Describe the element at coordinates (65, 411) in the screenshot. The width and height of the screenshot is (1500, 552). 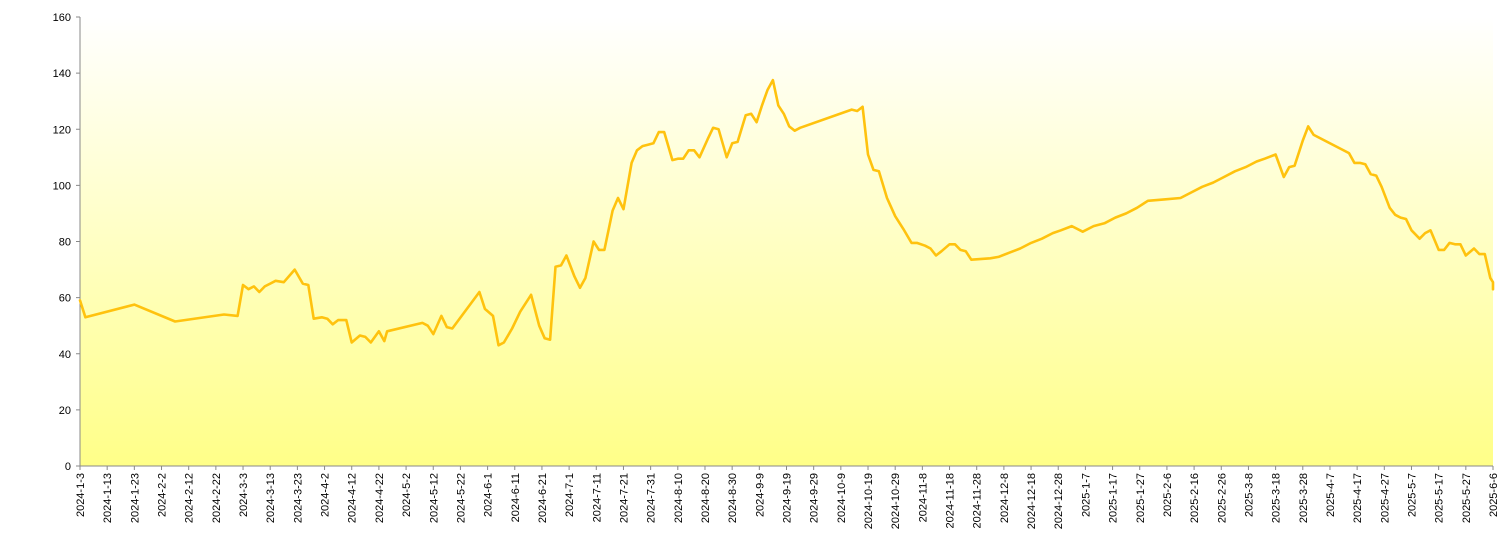
I see `y-tick-label: 20` at that location.